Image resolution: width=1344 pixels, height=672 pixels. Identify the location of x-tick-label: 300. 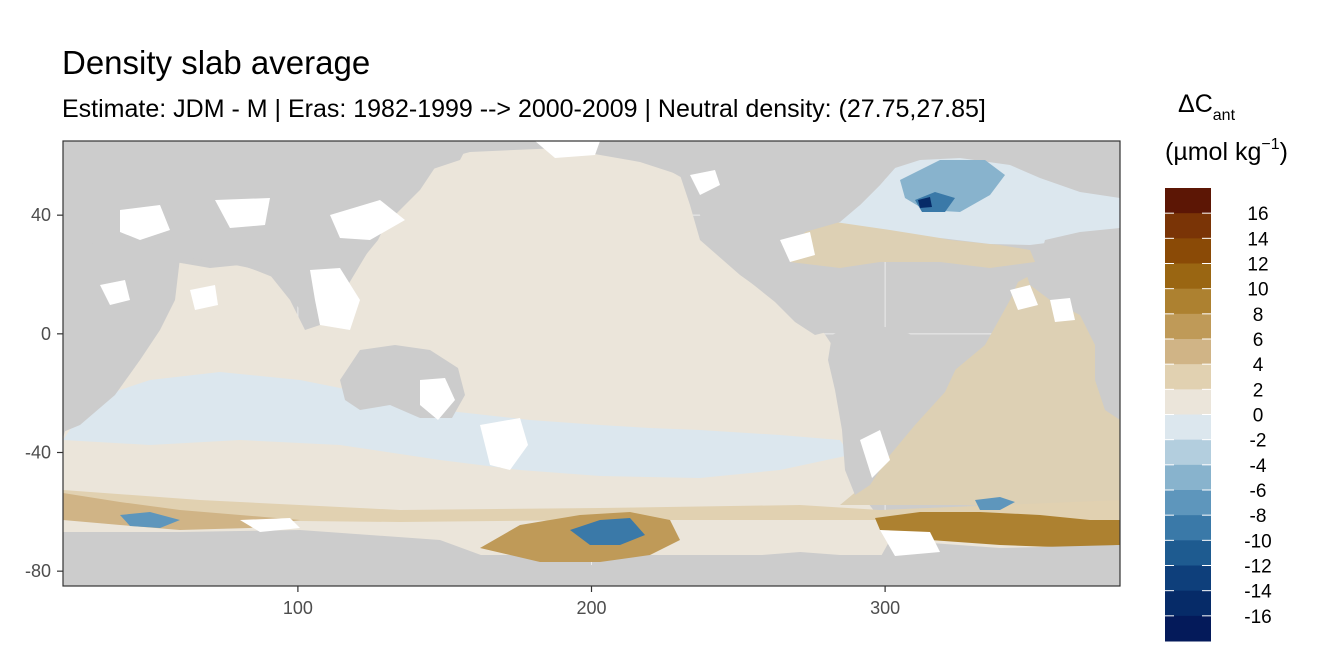
(885, 608).